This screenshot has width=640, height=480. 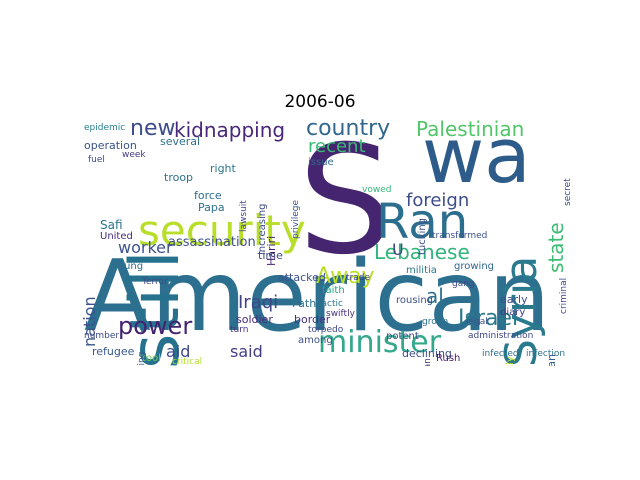 What do you see at coordinates (179, 177) in the screenshot?
I see `word: troop` at bounding box center [179, 177].